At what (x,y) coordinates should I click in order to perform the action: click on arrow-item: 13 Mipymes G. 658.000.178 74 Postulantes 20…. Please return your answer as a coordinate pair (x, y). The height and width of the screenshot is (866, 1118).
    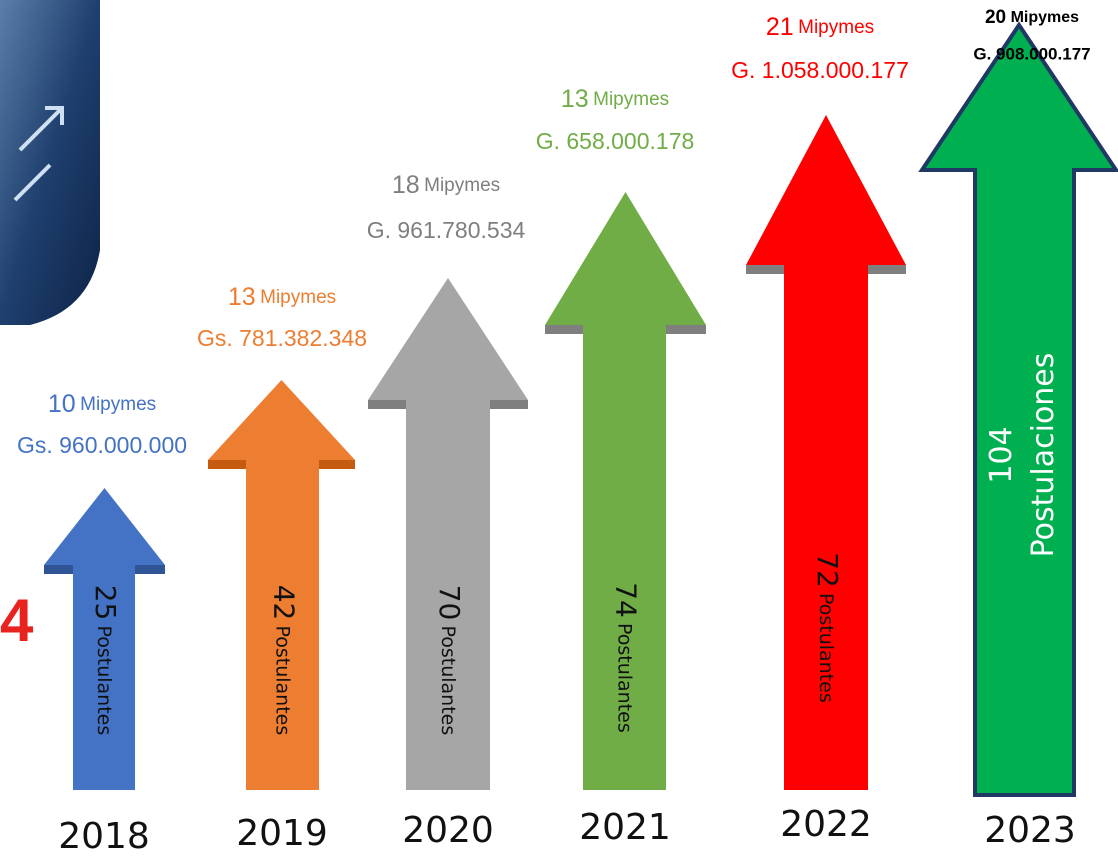
    Looking at the image, I should click on (621, 466).